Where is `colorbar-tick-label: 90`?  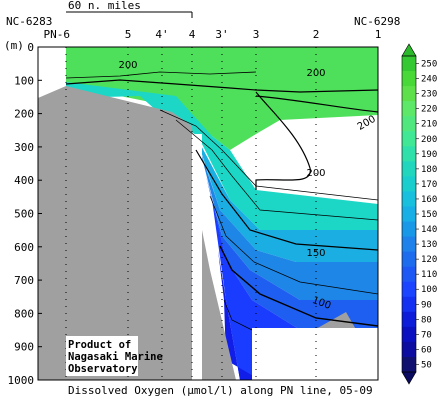
colorbar-tick-label: 90 is located at coordinates (426, 305).